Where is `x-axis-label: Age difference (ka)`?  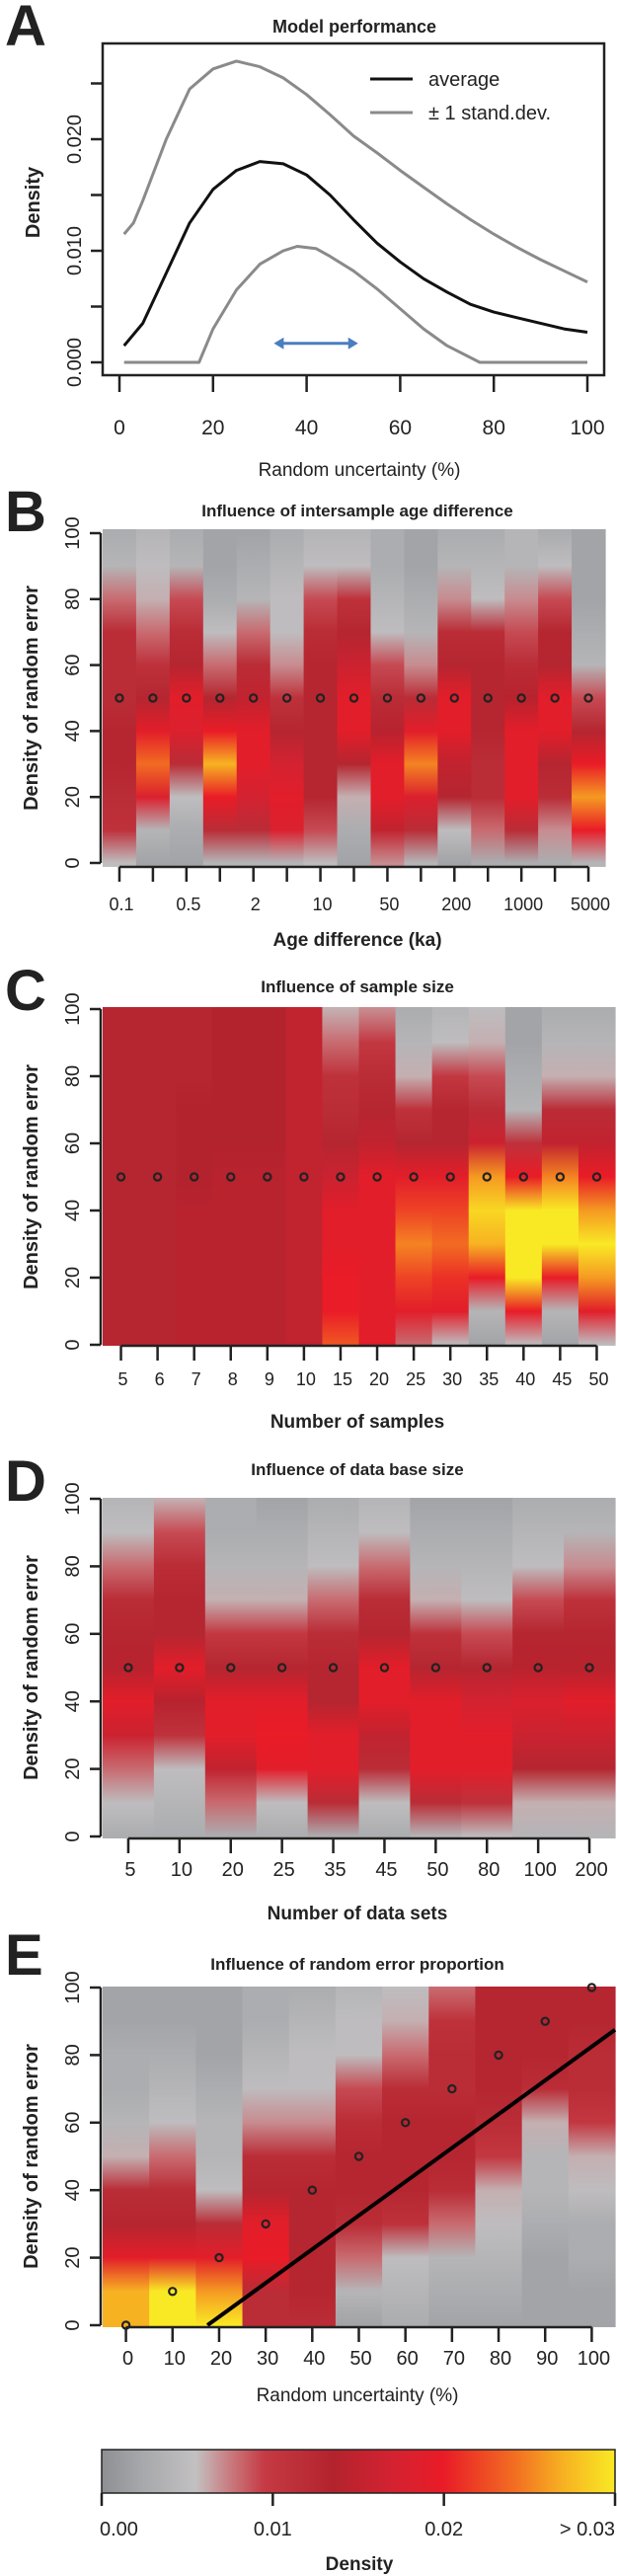 x-axis-label: Age difference (ka) is located at coordinates (356, 940).